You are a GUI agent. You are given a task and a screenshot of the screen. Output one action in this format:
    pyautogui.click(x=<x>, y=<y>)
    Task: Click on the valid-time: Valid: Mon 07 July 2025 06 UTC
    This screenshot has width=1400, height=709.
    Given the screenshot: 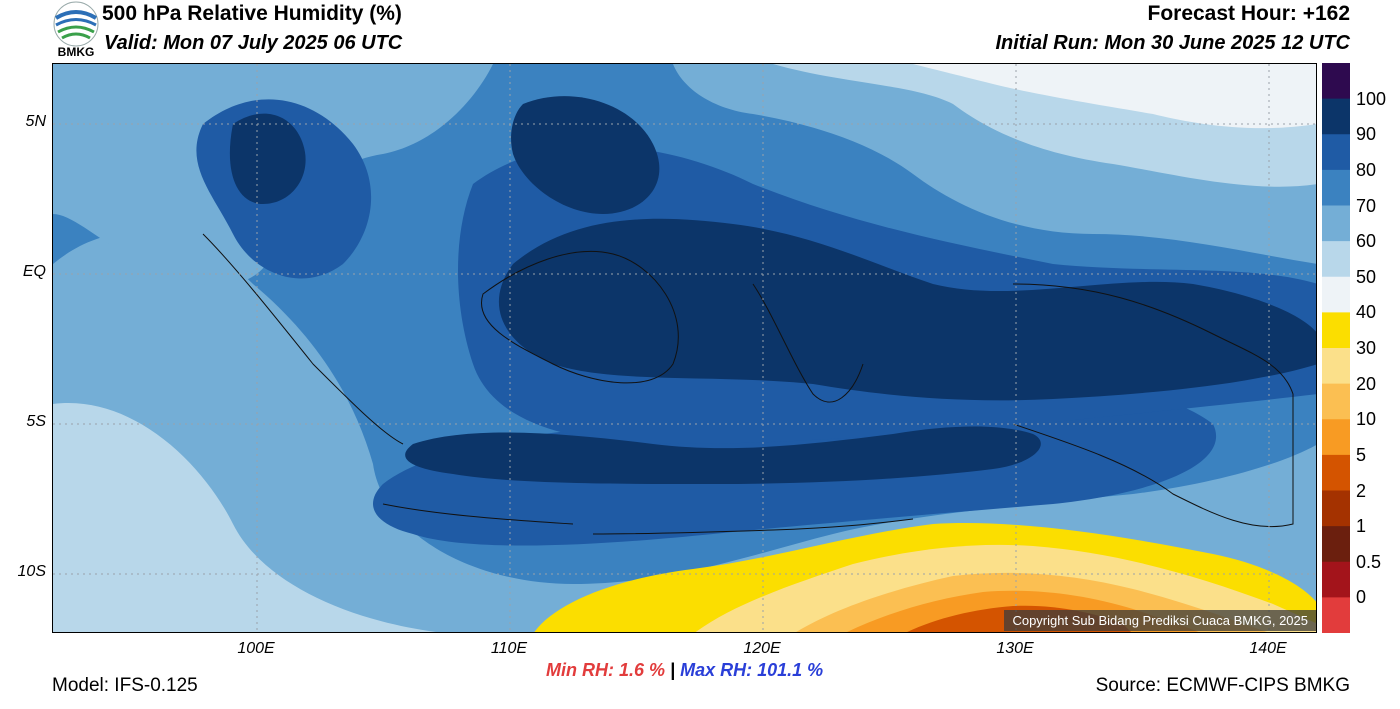 What is the action you would take?
    pyautogui.click(x=253, y=43)
    